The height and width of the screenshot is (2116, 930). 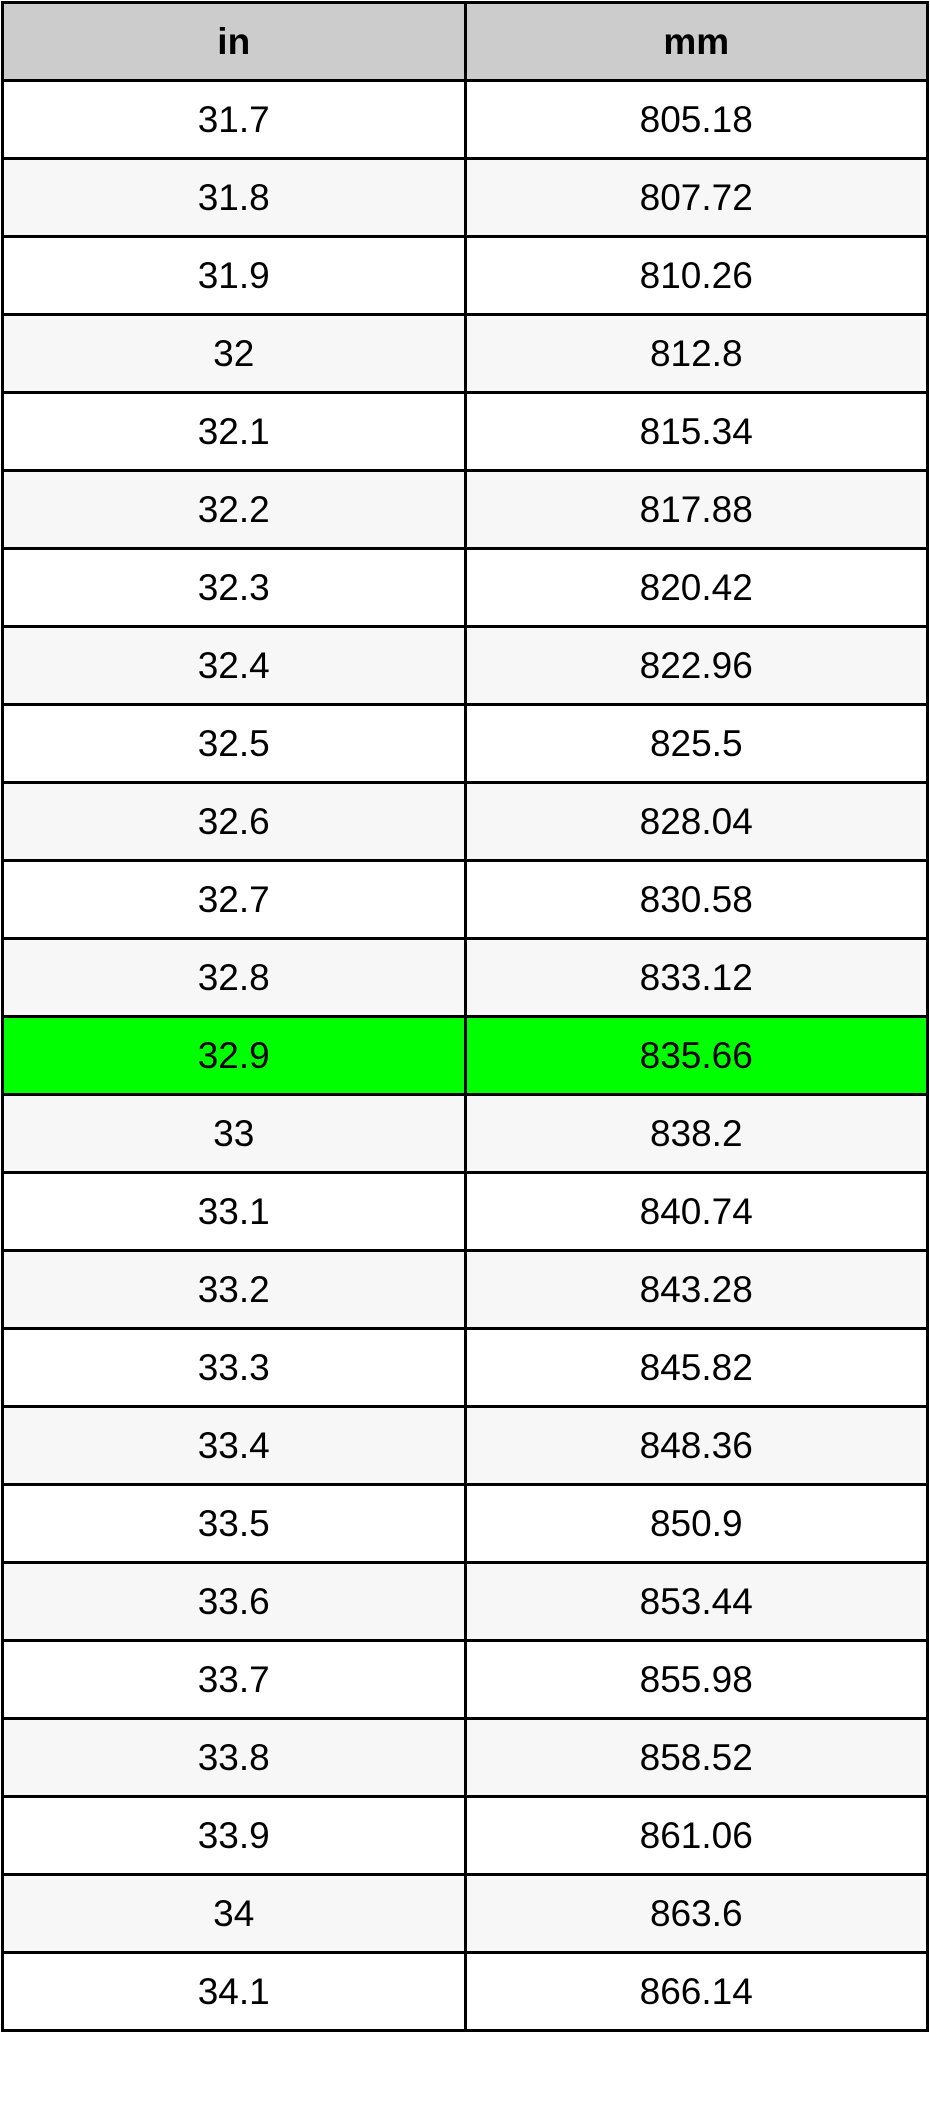 I want to click on cell-mm: 858.52, so click(x=696, y=1757).